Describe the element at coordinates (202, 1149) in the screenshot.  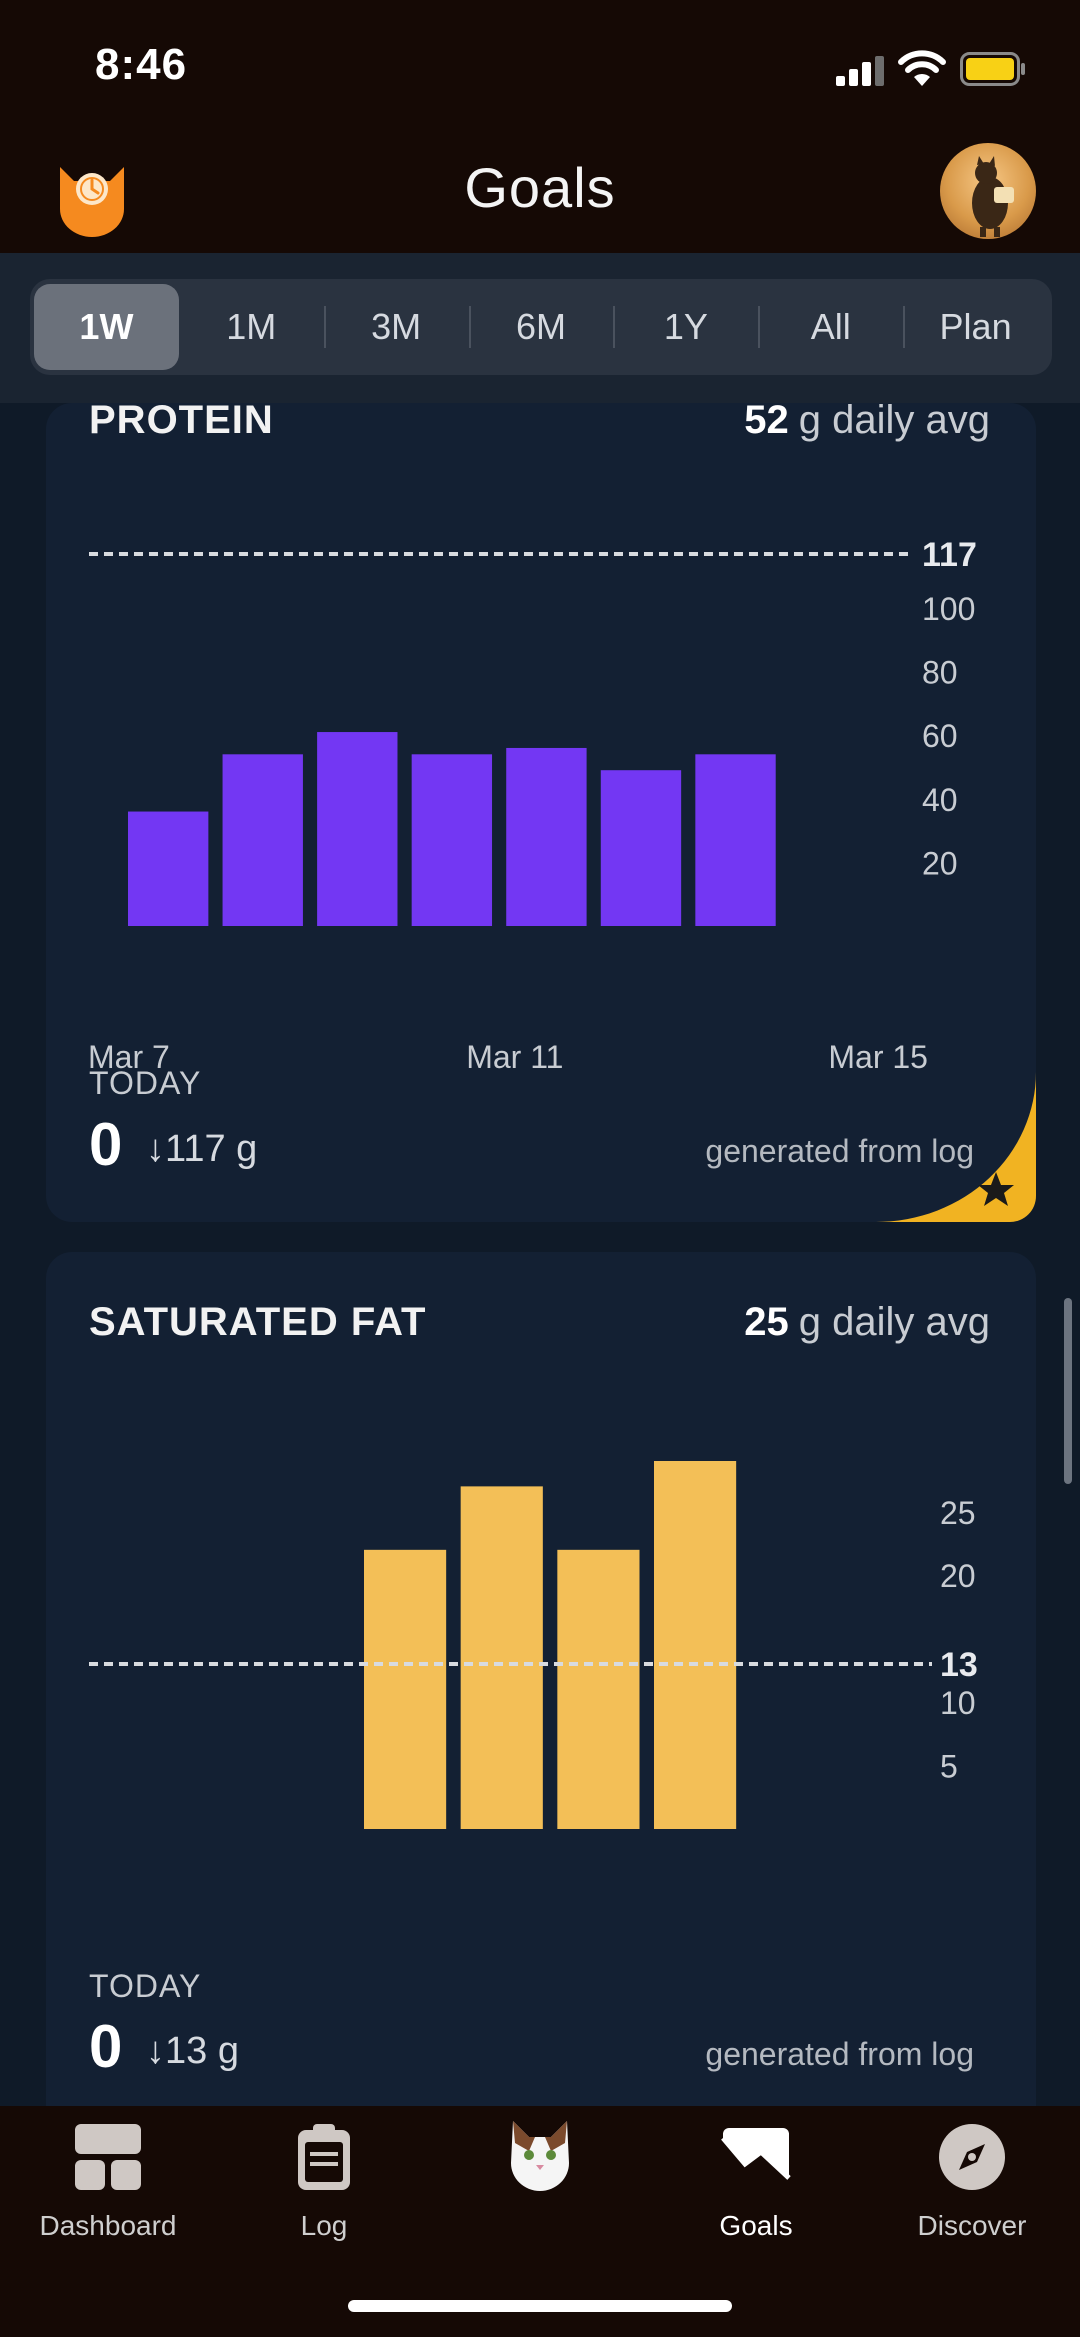
I see `today-goal: ↓117 g` at that location.